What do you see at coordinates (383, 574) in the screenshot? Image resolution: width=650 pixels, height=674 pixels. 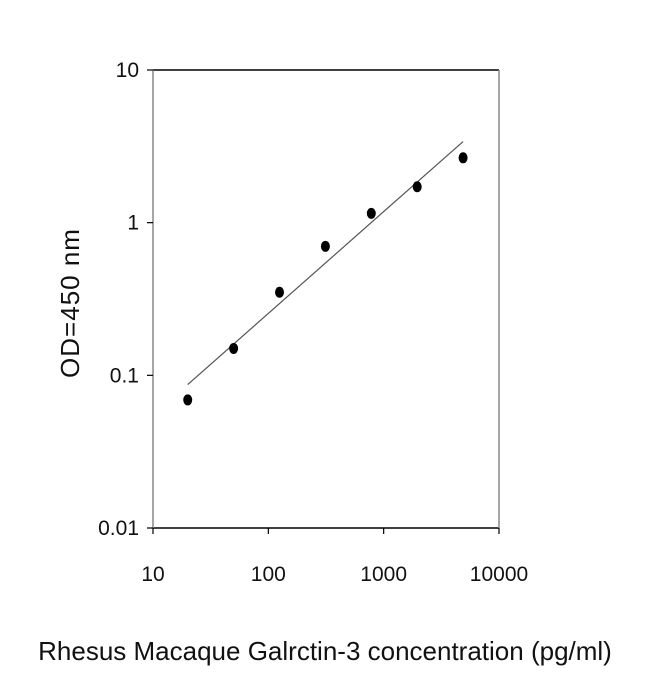 I see `x-tick-label: 1000` at bounding box center [383, 574].